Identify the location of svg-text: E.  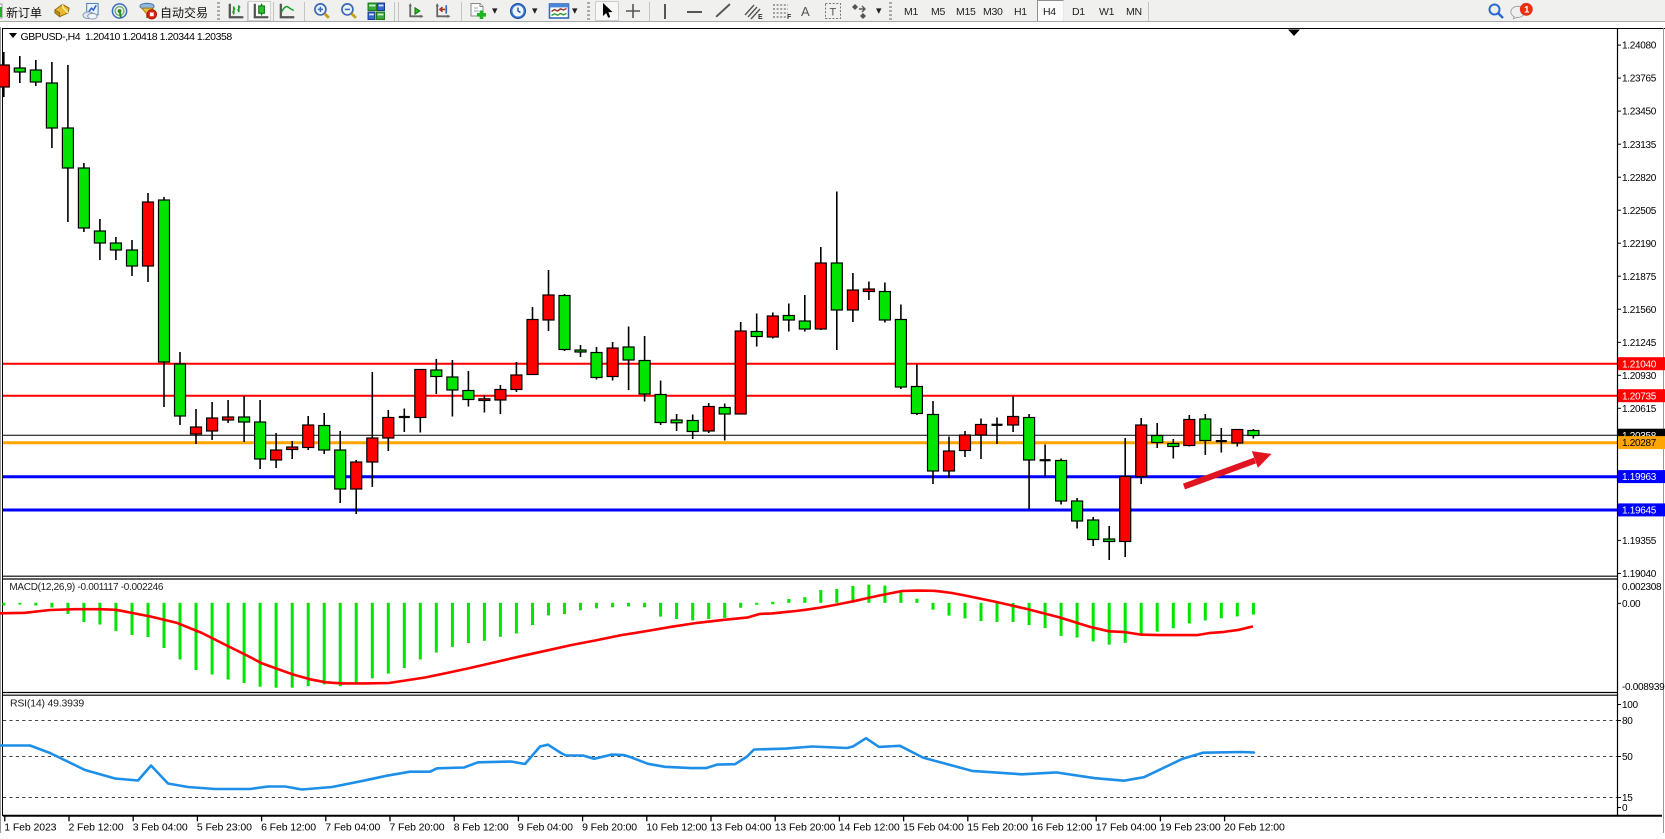
(760, 17).